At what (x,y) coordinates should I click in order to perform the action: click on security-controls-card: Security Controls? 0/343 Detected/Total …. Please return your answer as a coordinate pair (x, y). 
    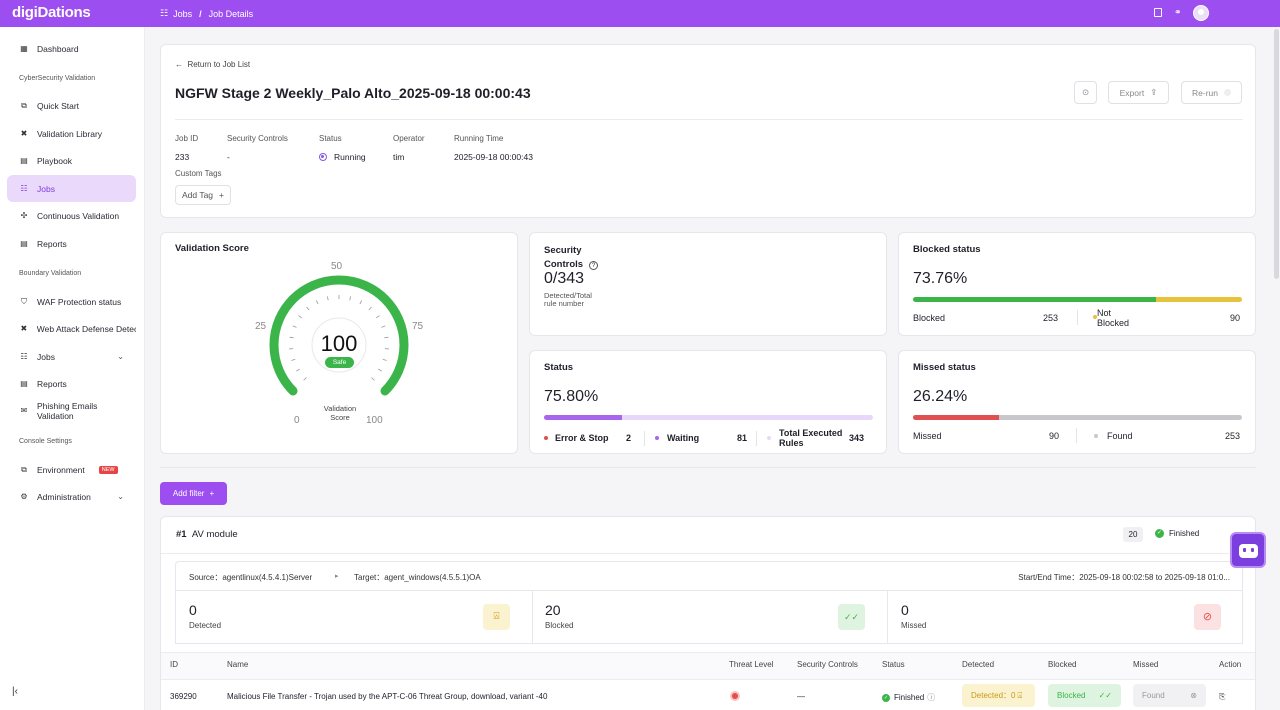
    Looking at the image, I should click on (708, 284).